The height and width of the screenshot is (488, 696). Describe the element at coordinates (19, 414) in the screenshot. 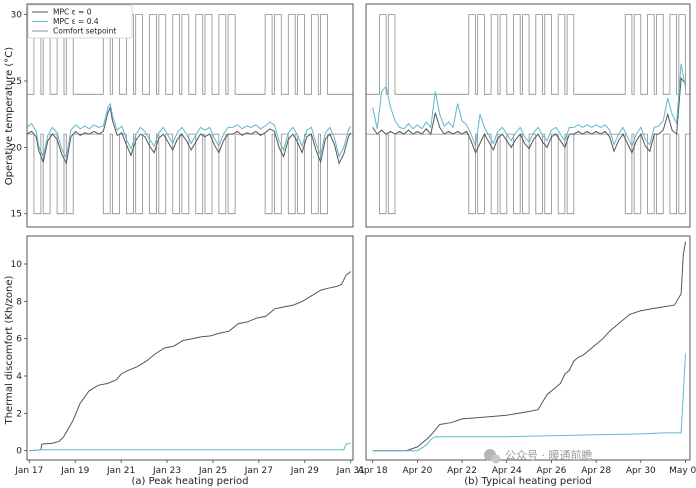

I see `y-tick-label: 2` at that location.